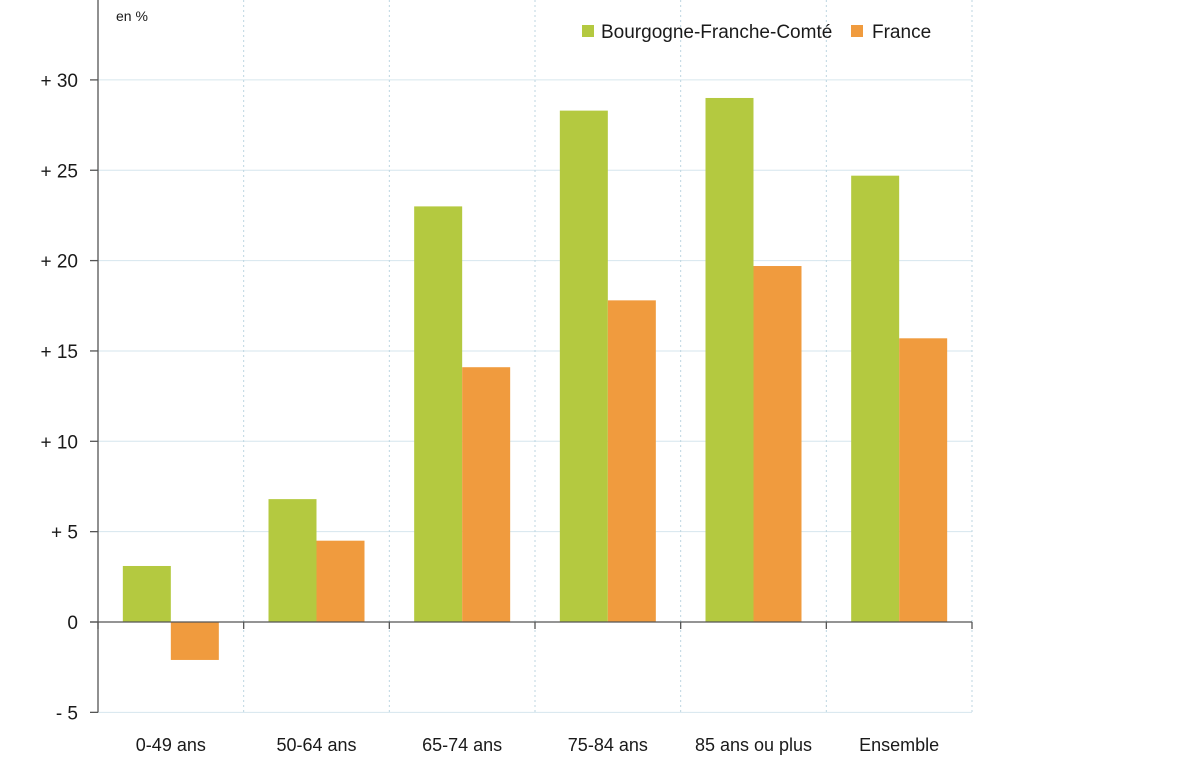 The height and width of the screenshot is (766, 1200). Describe the element at coordinates (753, 745) in the screenshot. I see `x-tick-label-4: 85 ans ou plus` at that location.